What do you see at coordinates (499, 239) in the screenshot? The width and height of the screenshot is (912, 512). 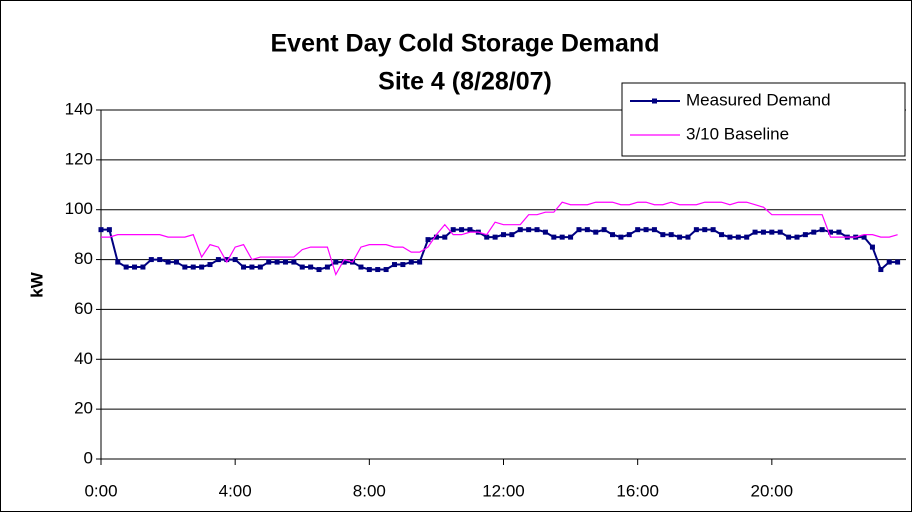 I see `series-line` at bounding box center [499, 239].